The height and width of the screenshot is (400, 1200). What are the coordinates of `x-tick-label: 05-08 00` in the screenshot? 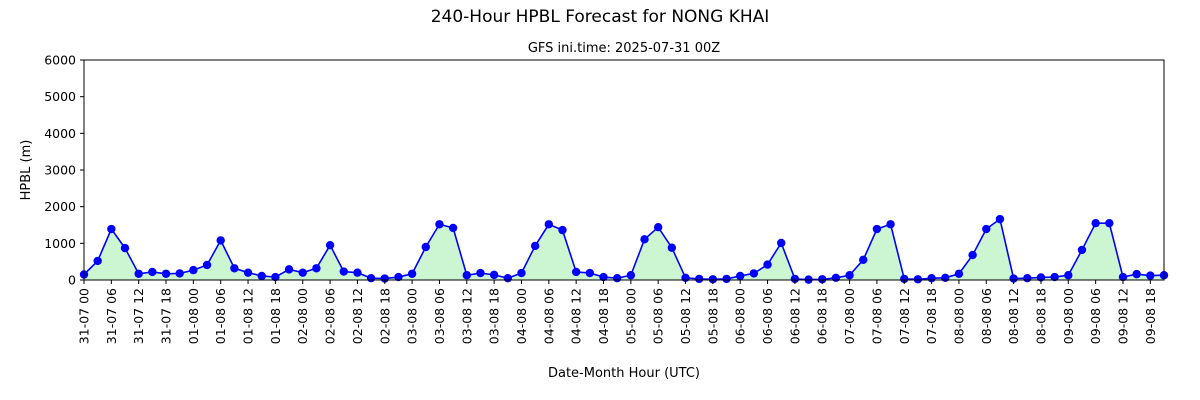 It's located at (630, 316).